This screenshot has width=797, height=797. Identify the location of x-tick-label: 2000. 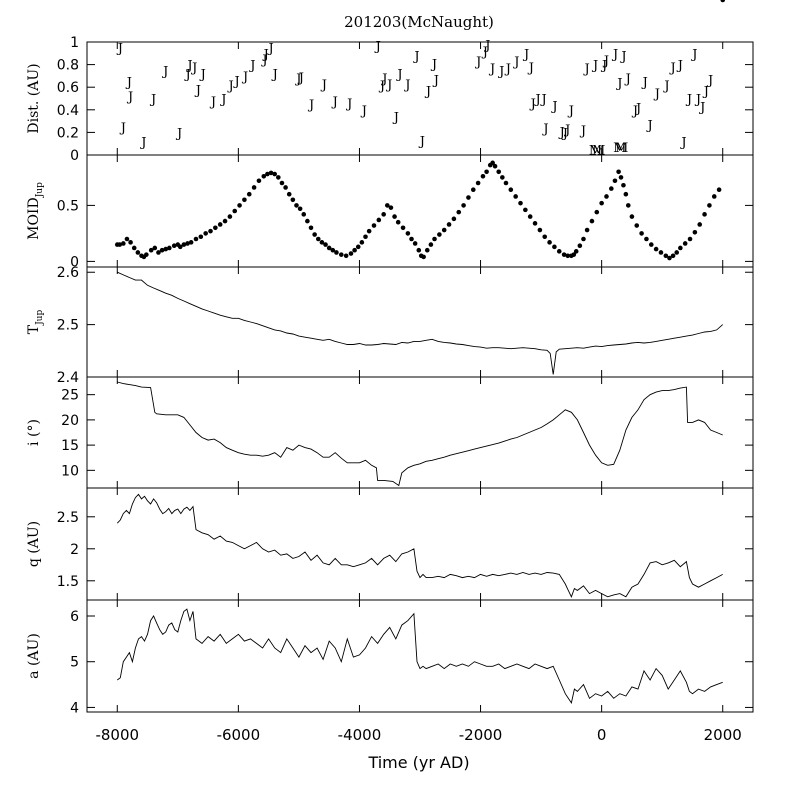
(723, 735).